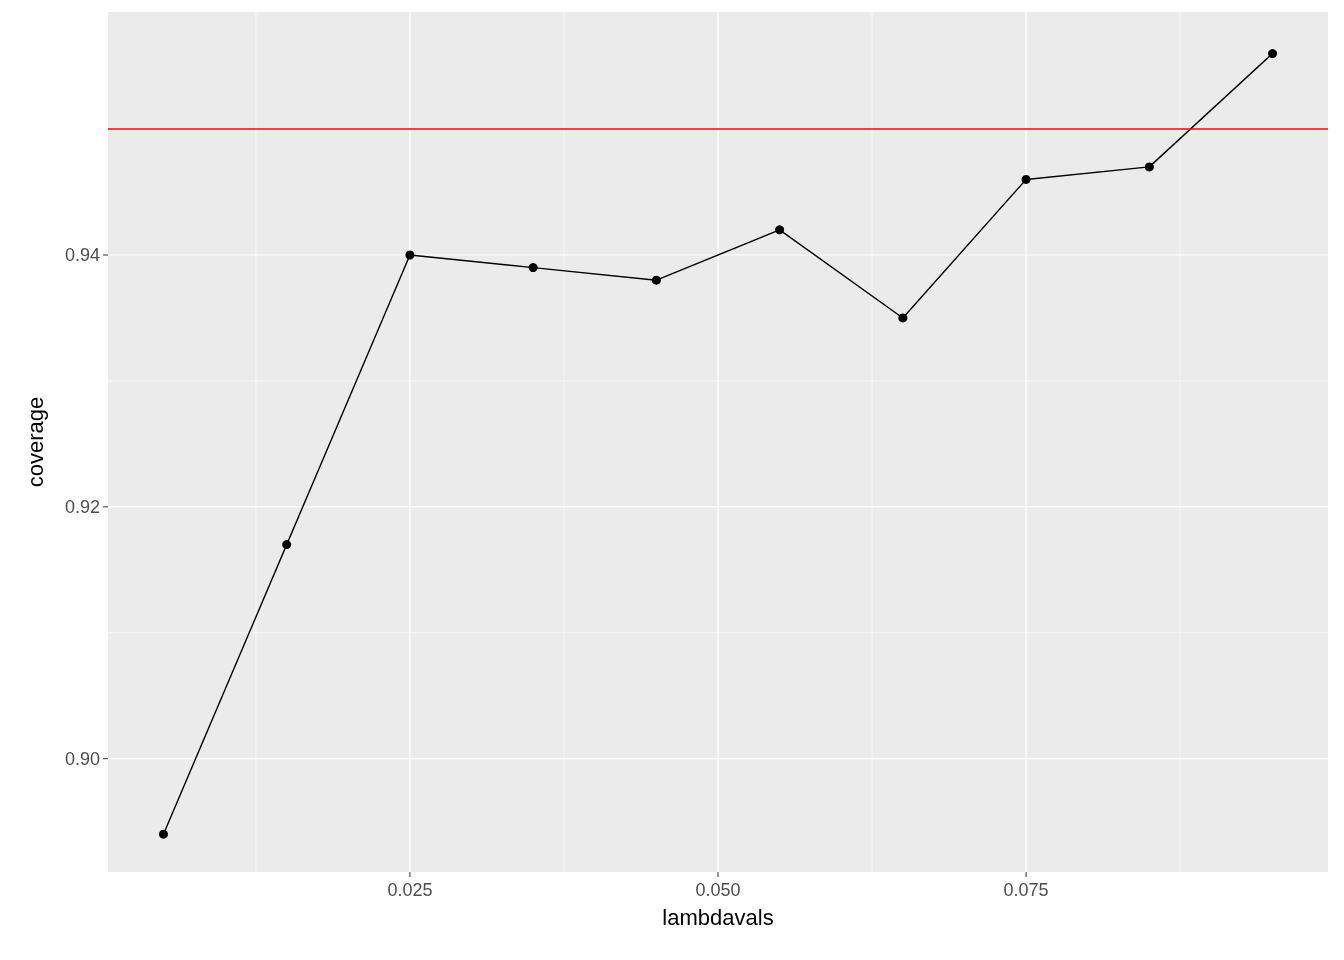 This screenshot has width=1344, height=960. Describe the element at coordinates (35, 442) in the screenshot. I see `y-axis-title: coverage` at that location.